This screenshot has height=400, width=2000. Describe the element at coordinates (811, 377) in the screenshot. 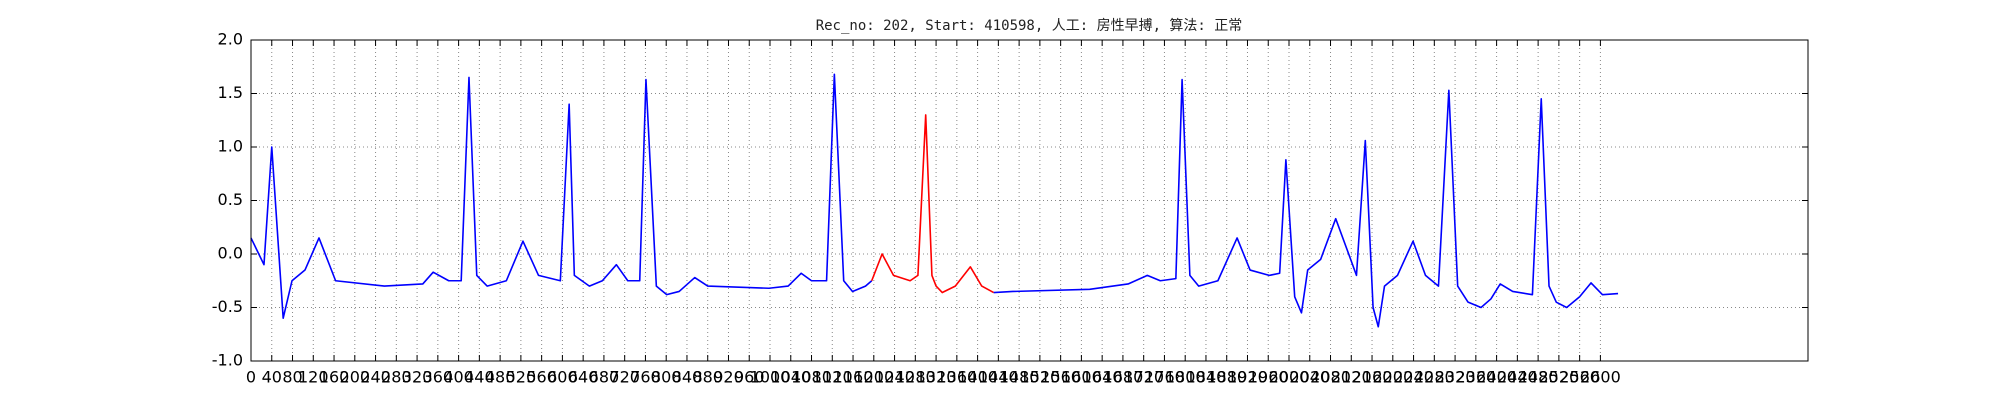

I see `x-tick-label: 1080` at that location.